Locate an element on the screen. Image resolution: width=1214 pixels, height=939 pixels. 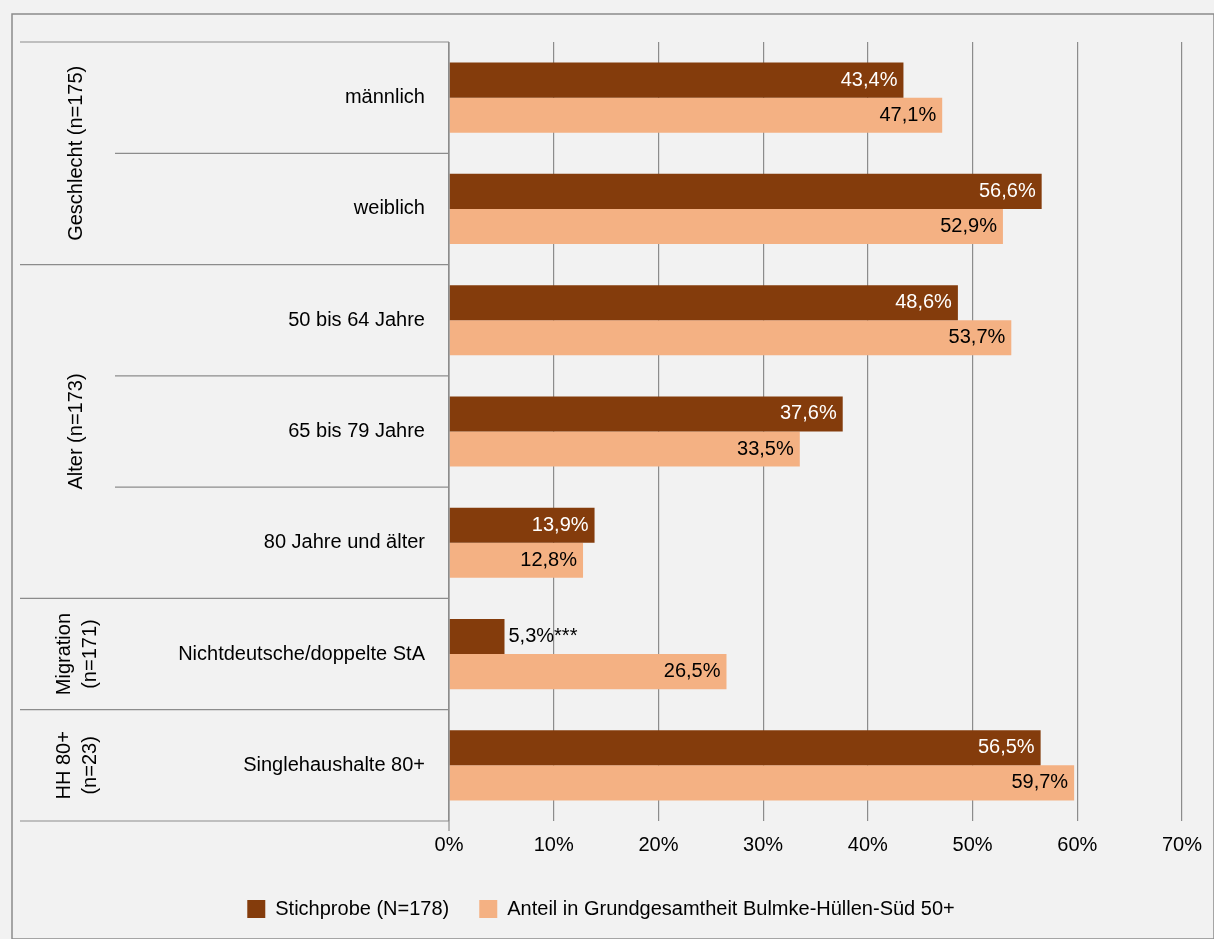
data-label: 53,7% is located at coordinates (977, 336).